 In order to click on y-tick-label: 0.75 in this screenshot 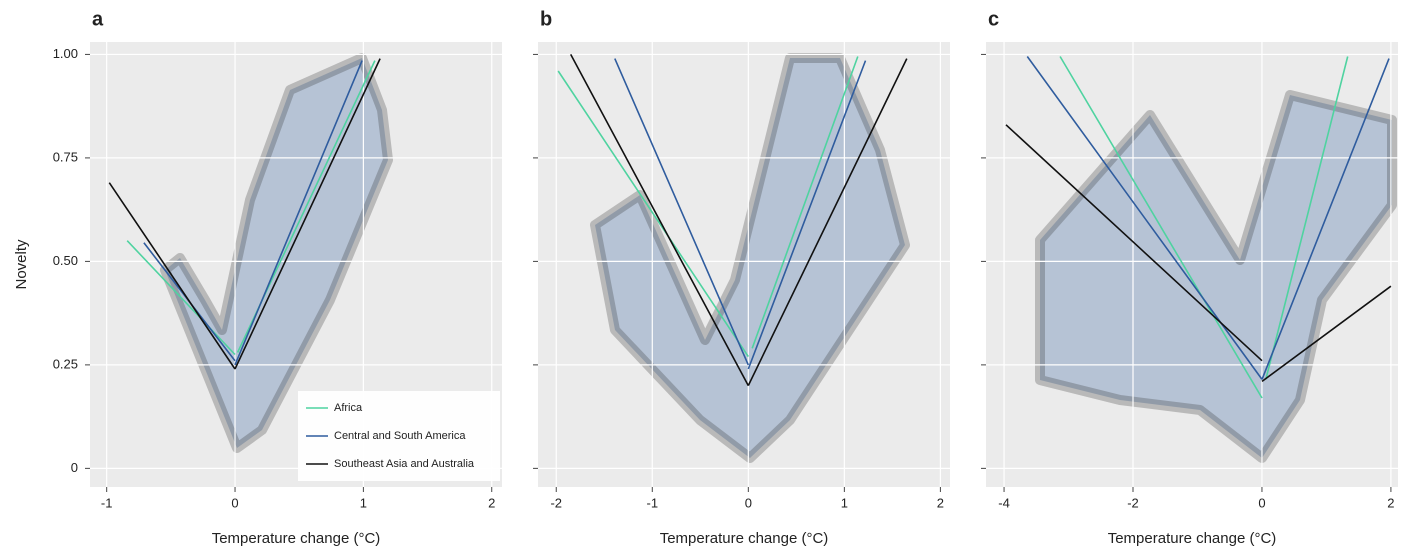, I will do `click(65, 156)`.